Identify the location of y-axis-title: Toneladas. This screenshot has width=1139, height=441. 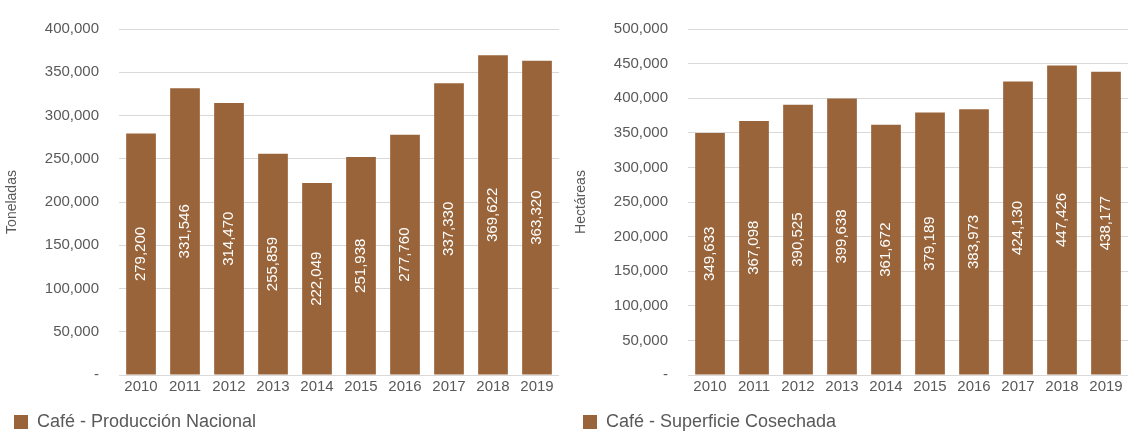
(11, 202).